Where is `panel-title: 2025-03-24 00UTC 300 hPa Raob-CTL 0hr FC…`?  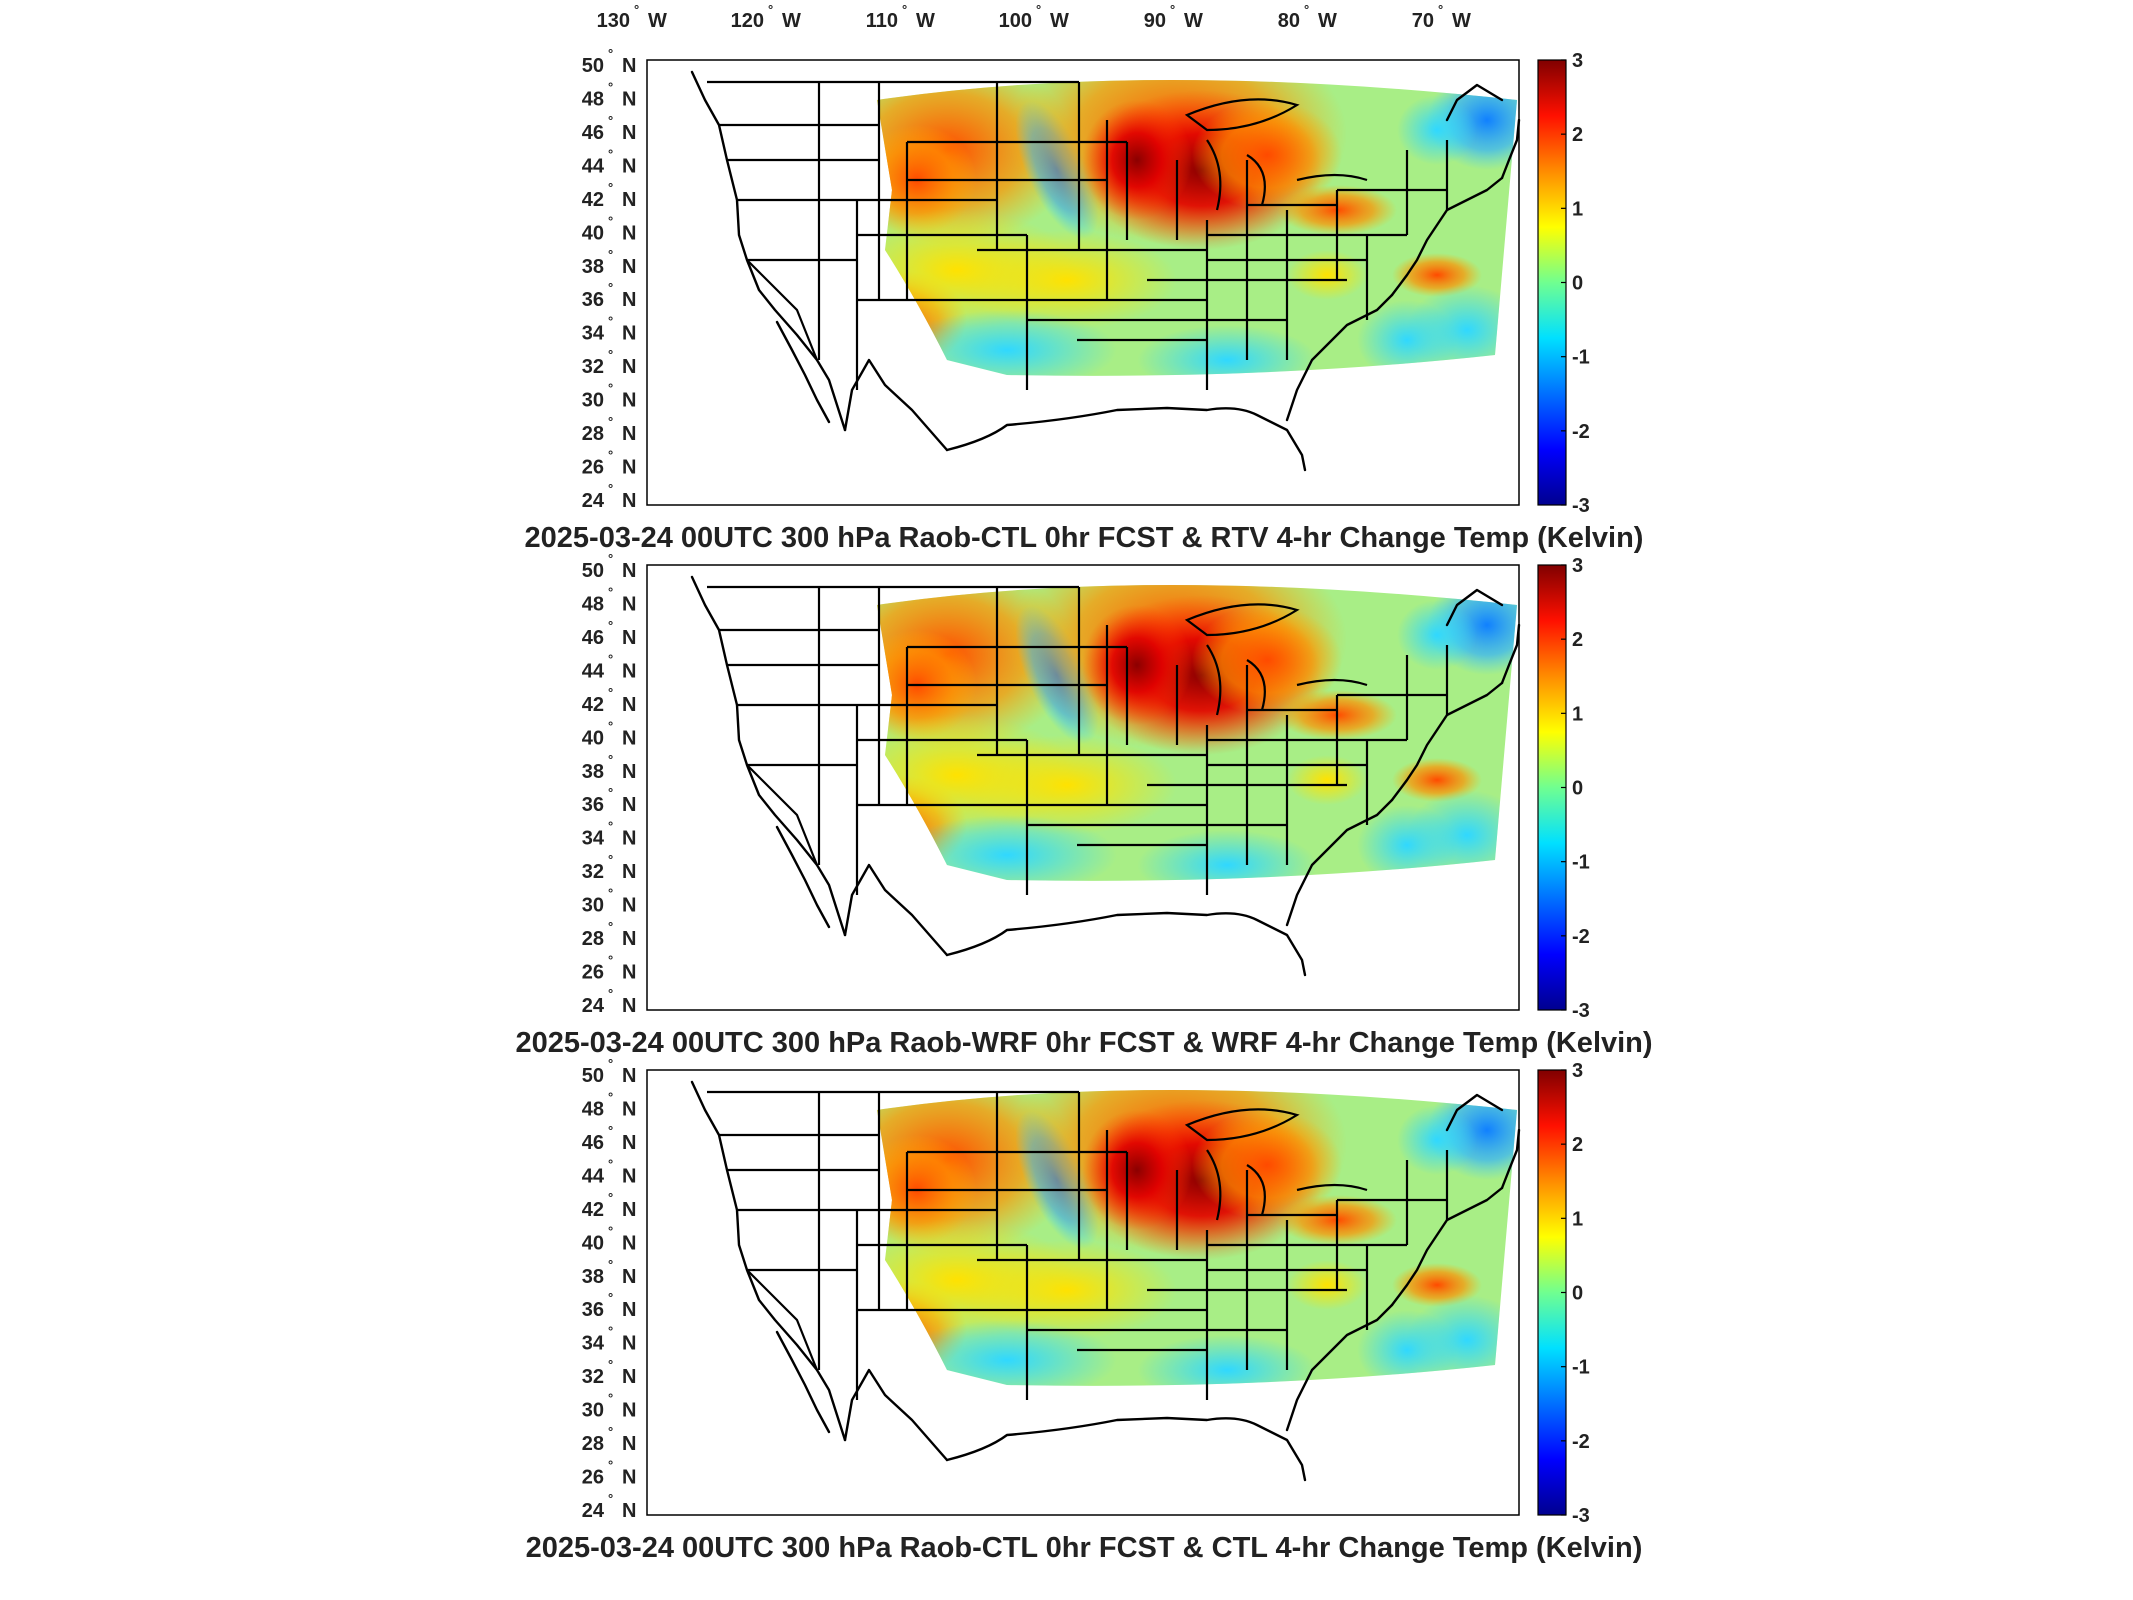 panel-title: 2025-03-24 00UTC 300 hPa Raob-CTL 0hr FC… is located at coordinates (1084, 538).